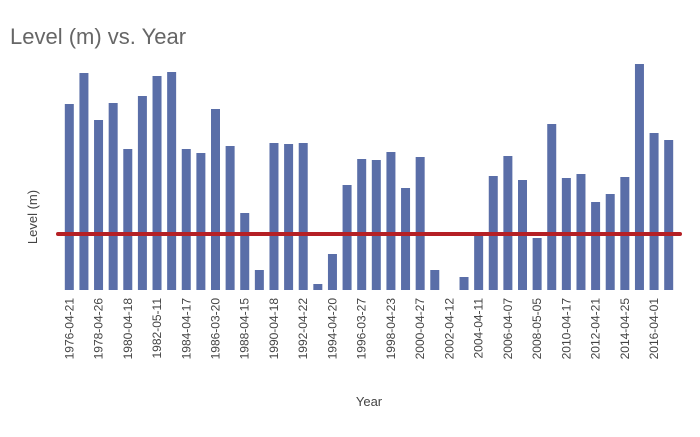 The height and width of the screenshot is (437, 700). What do you see at coordinates (625, 329) in the screenshot?
I see `x-tick-label: 2014-04-25` at bounding box center [625, 329].